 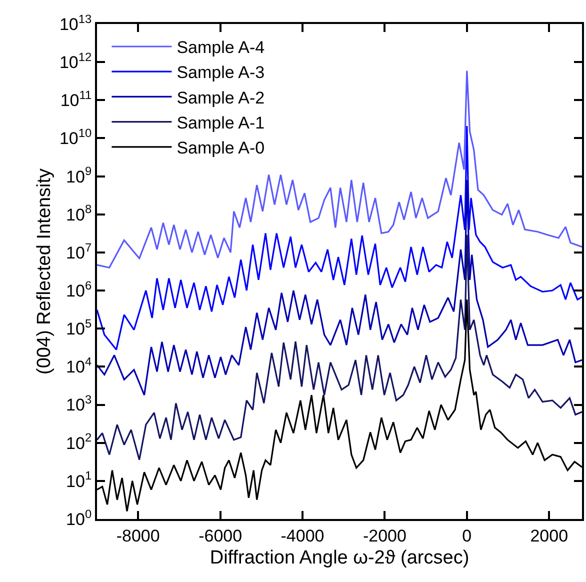 I want to click on y-tick-label: 10$^{5}$, so click(x=79, y=327).